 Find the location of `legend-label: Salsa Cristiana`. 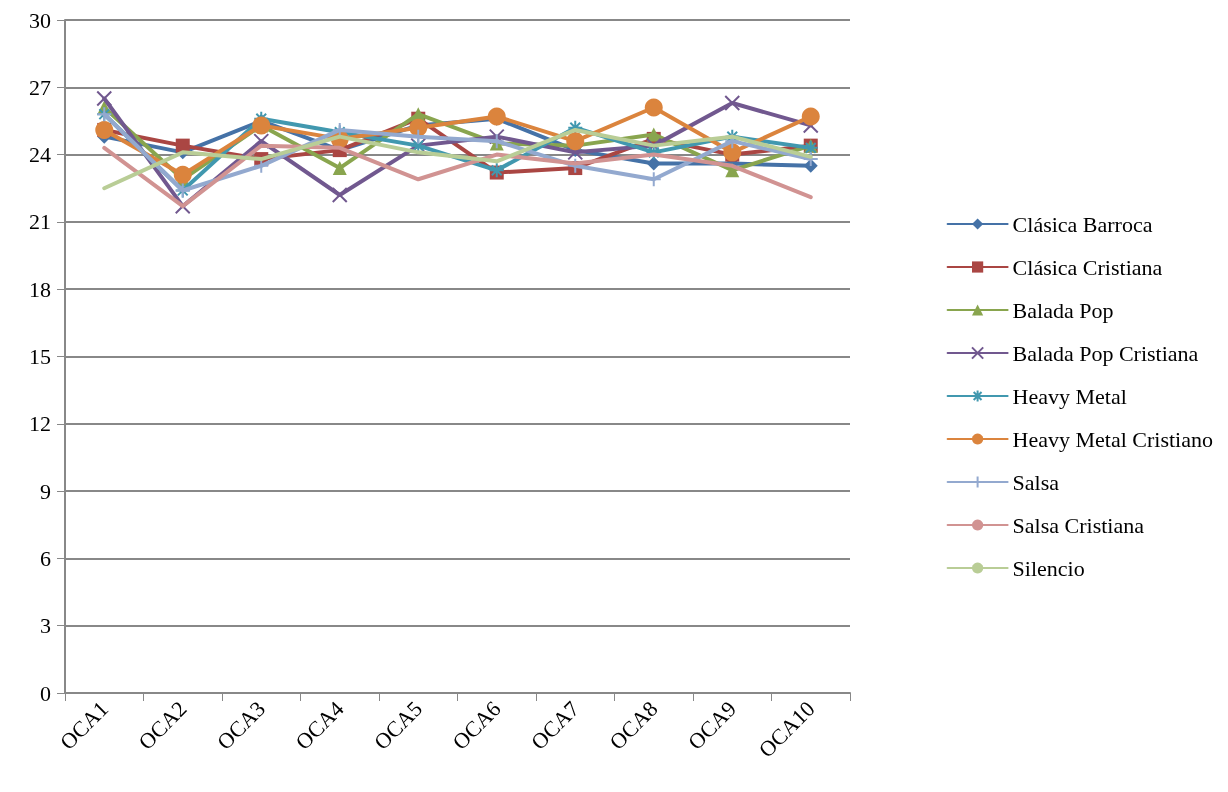

legend-label: Salsa Cristiana is located at coordinates (1078, 525).